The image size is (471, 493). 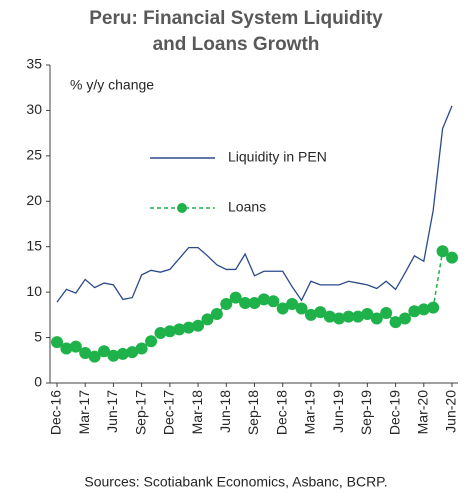 I want to click on x-tick-label: Dec-19, so click(x=394, y=412).